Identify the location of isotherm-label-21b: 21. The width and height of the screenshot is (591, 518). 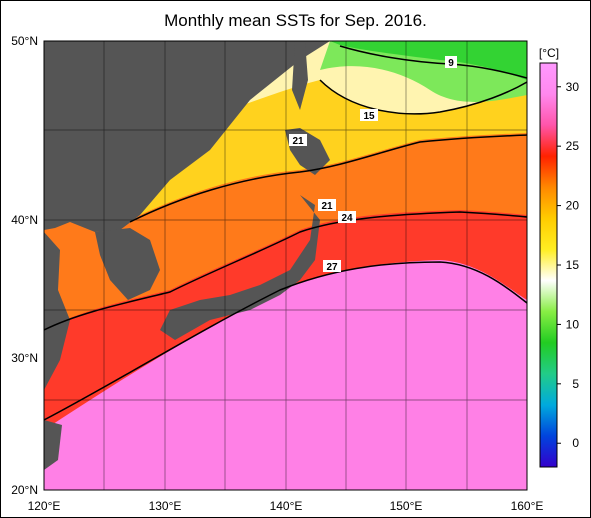
(327, 205).